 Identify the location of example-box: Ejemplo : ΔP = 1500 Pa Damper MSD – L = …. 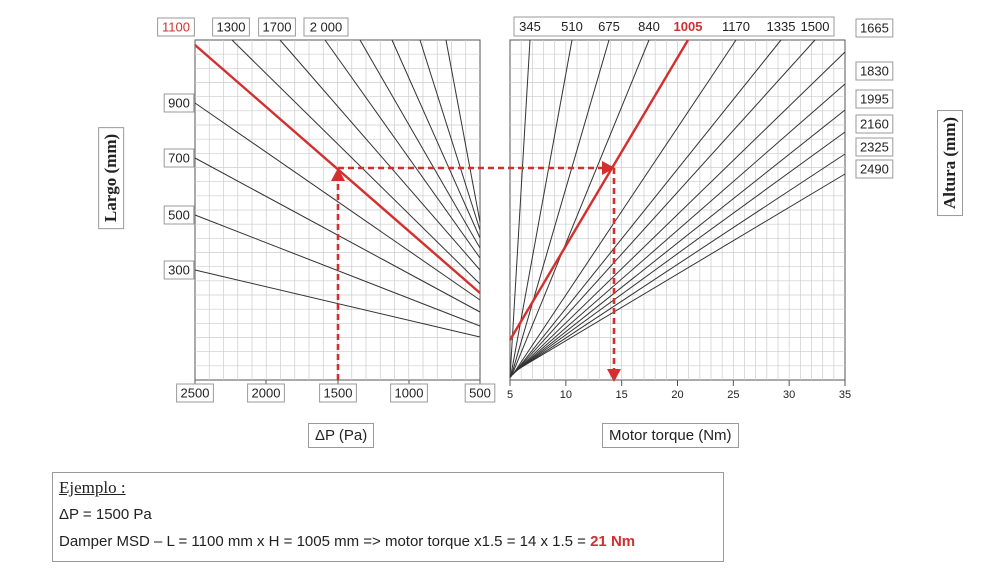
(388, 517).